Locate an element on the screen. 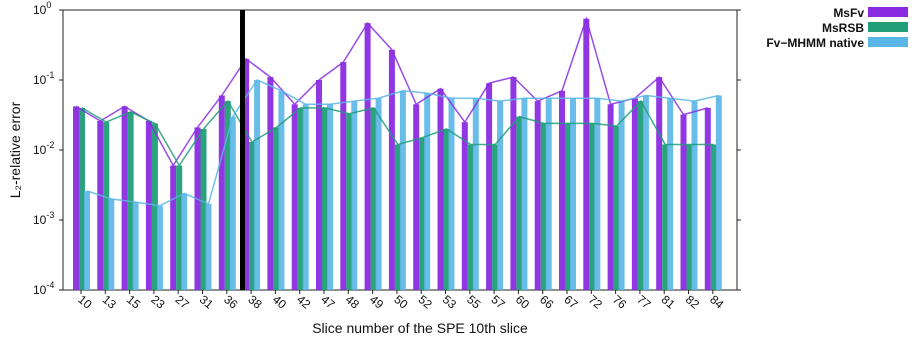 The height and width of the screenshot is (343, 917). x-tick-label: 36 is located at coordinates (230, 302).